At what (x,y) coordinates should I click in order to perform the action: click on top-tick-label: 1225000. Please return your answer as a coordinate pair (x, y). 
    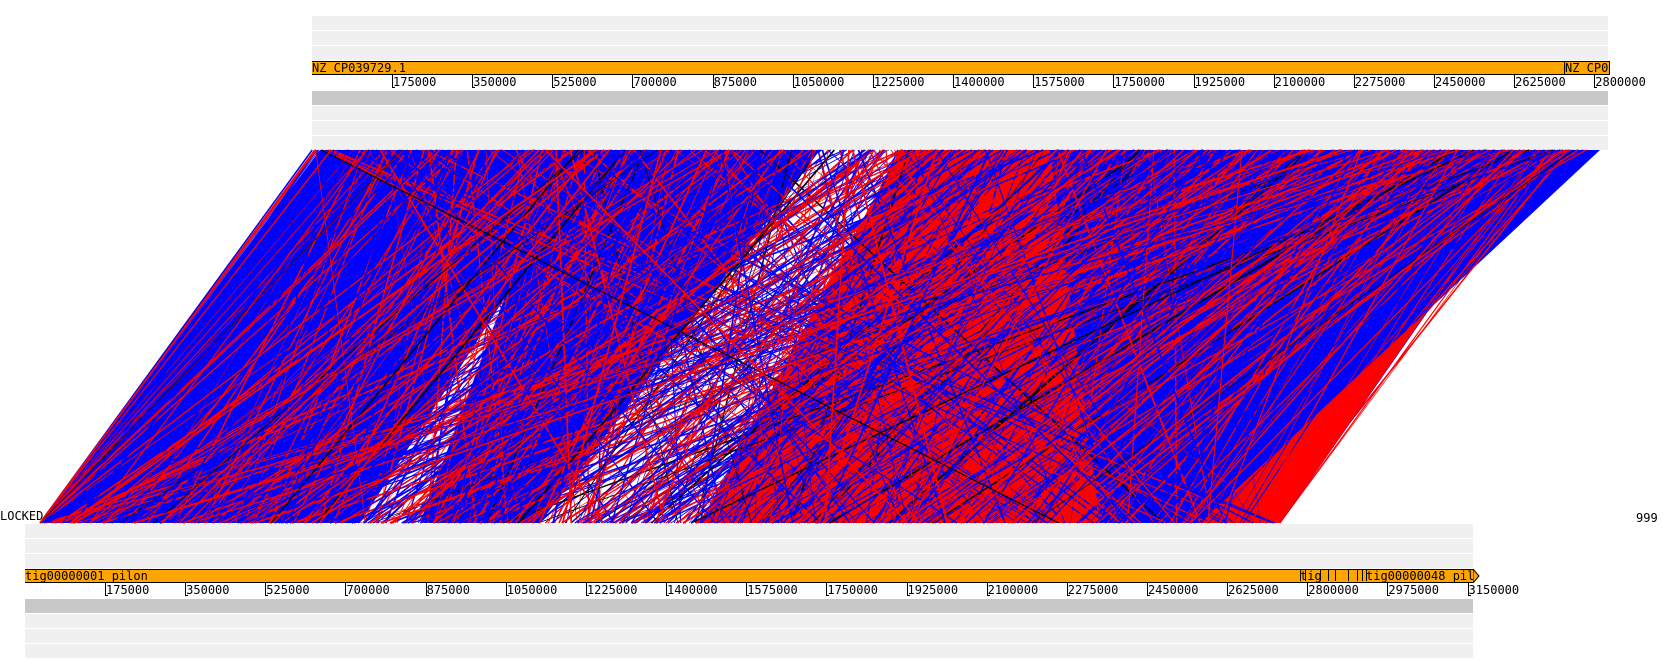
    Looking at the image, I should click on (899, 82).